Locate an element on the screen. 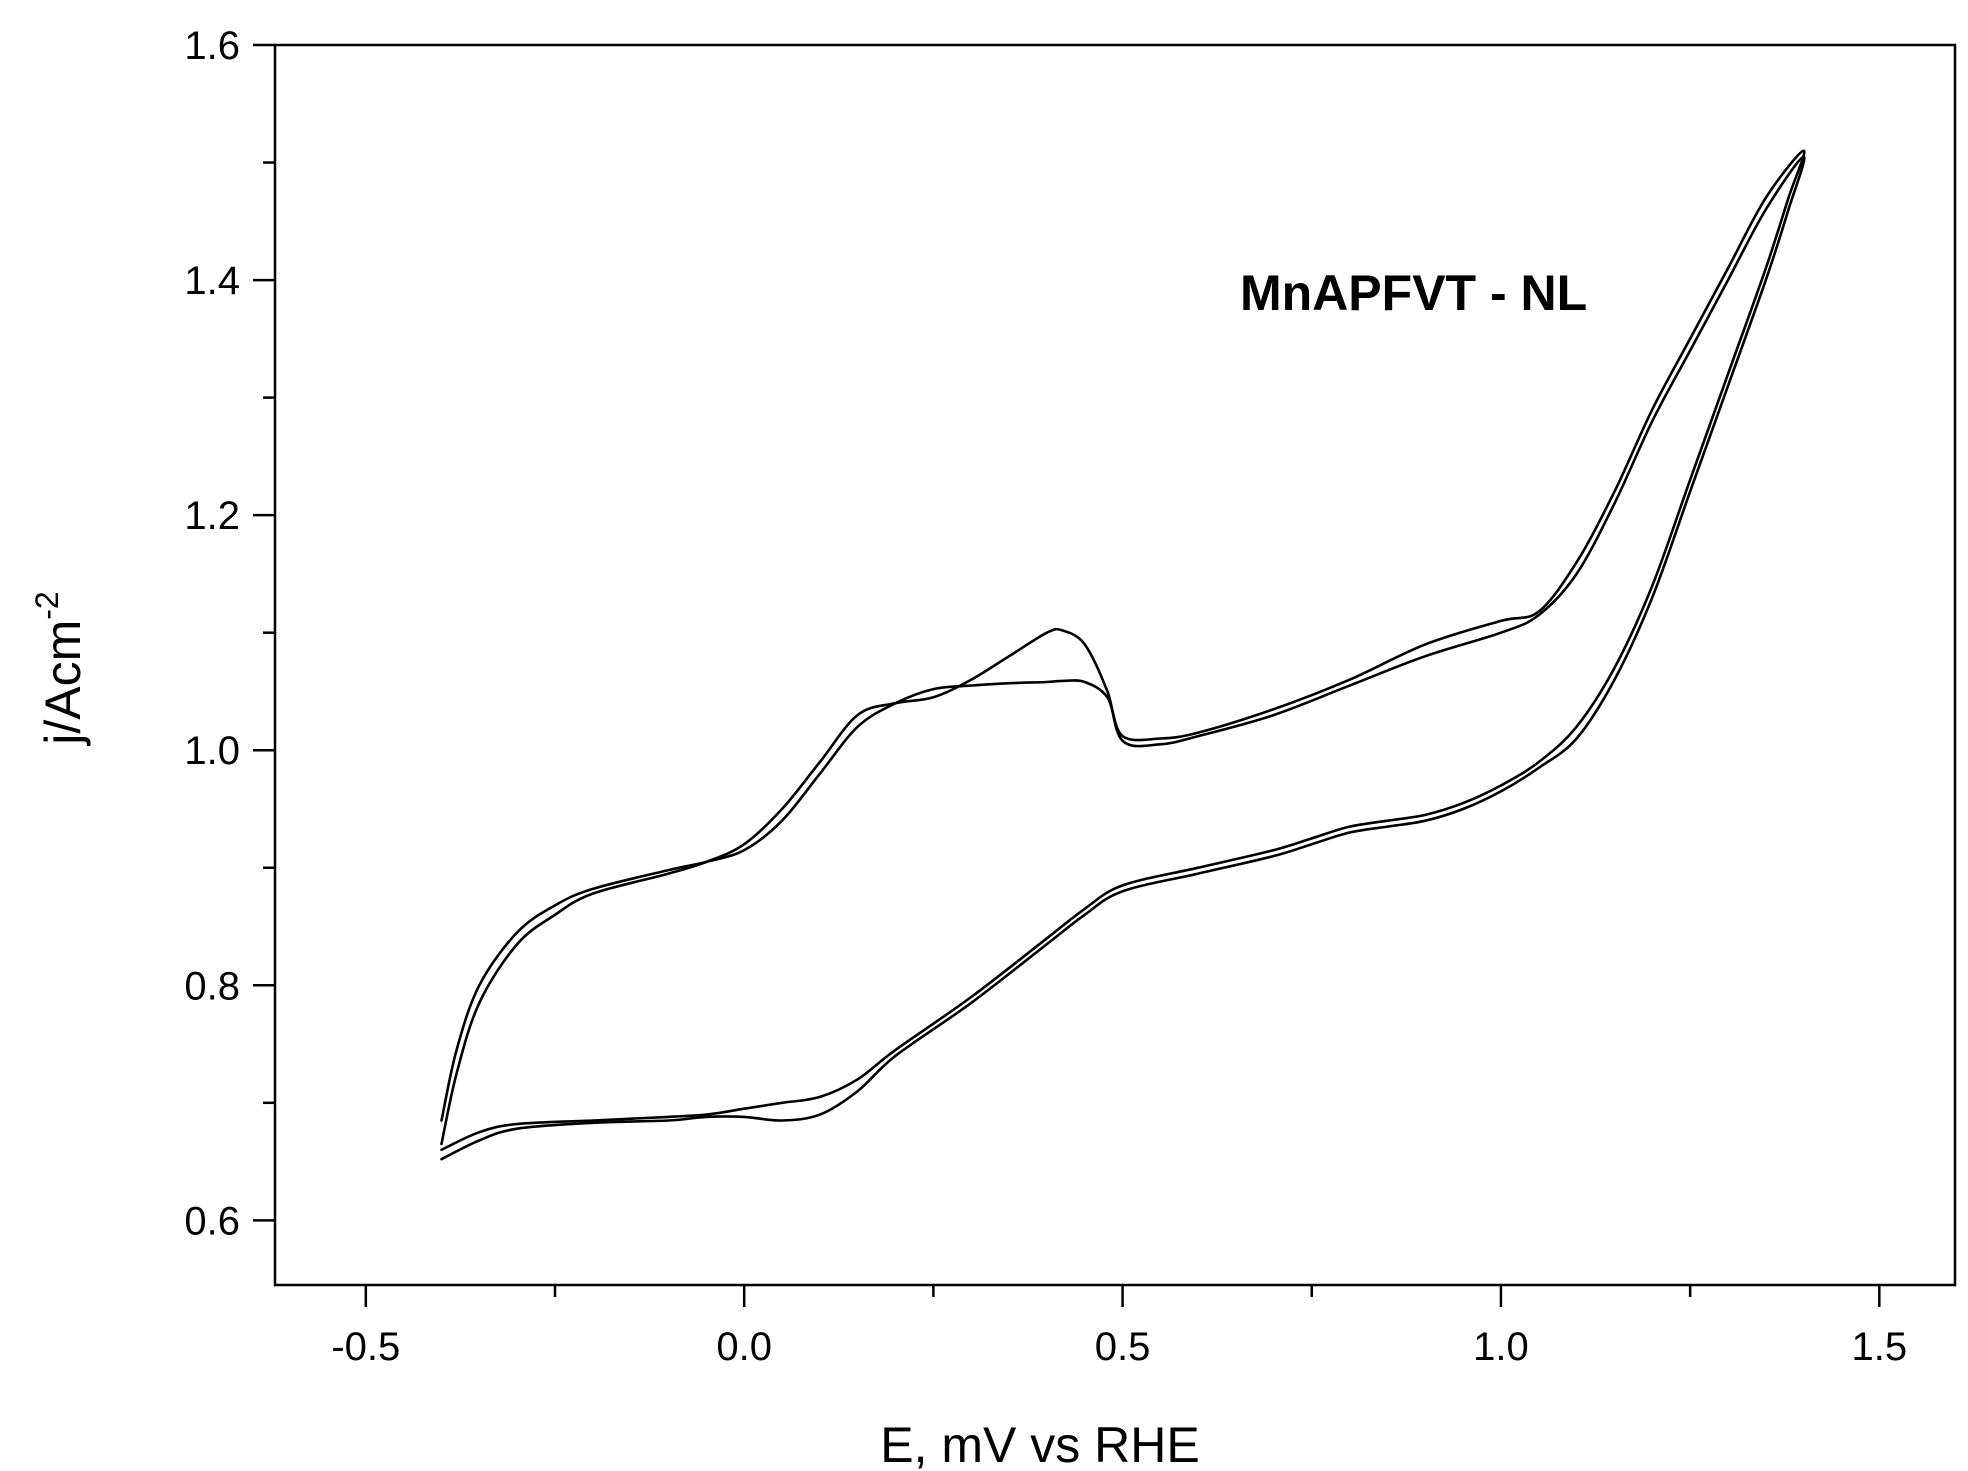 The image size is (1968, 1471). x-tick-label: 0.5 is located at coordinates (1123, 1347).